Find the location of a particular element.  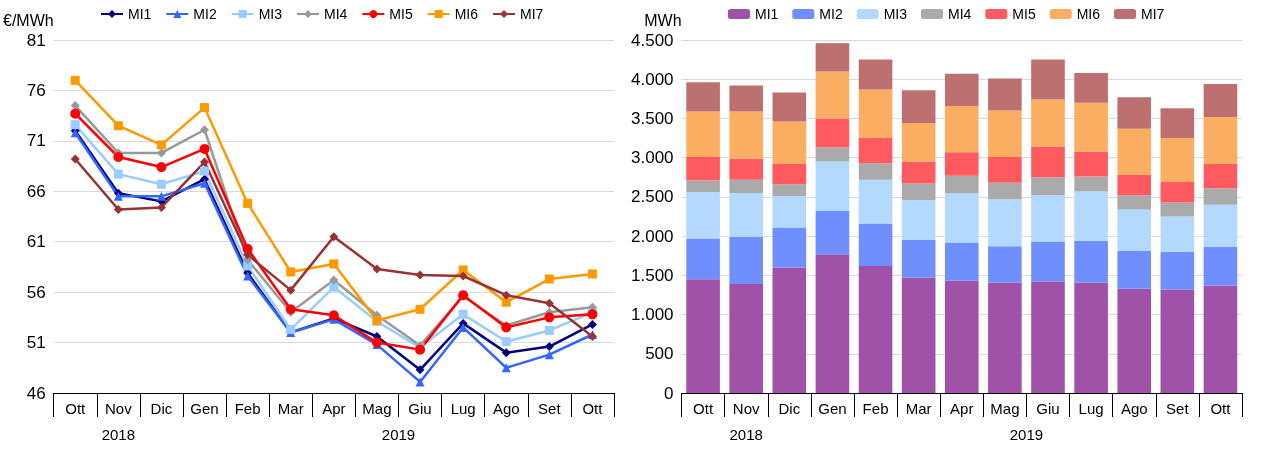

y-tick-label: 3.000 is located at coordinates (652, 158).